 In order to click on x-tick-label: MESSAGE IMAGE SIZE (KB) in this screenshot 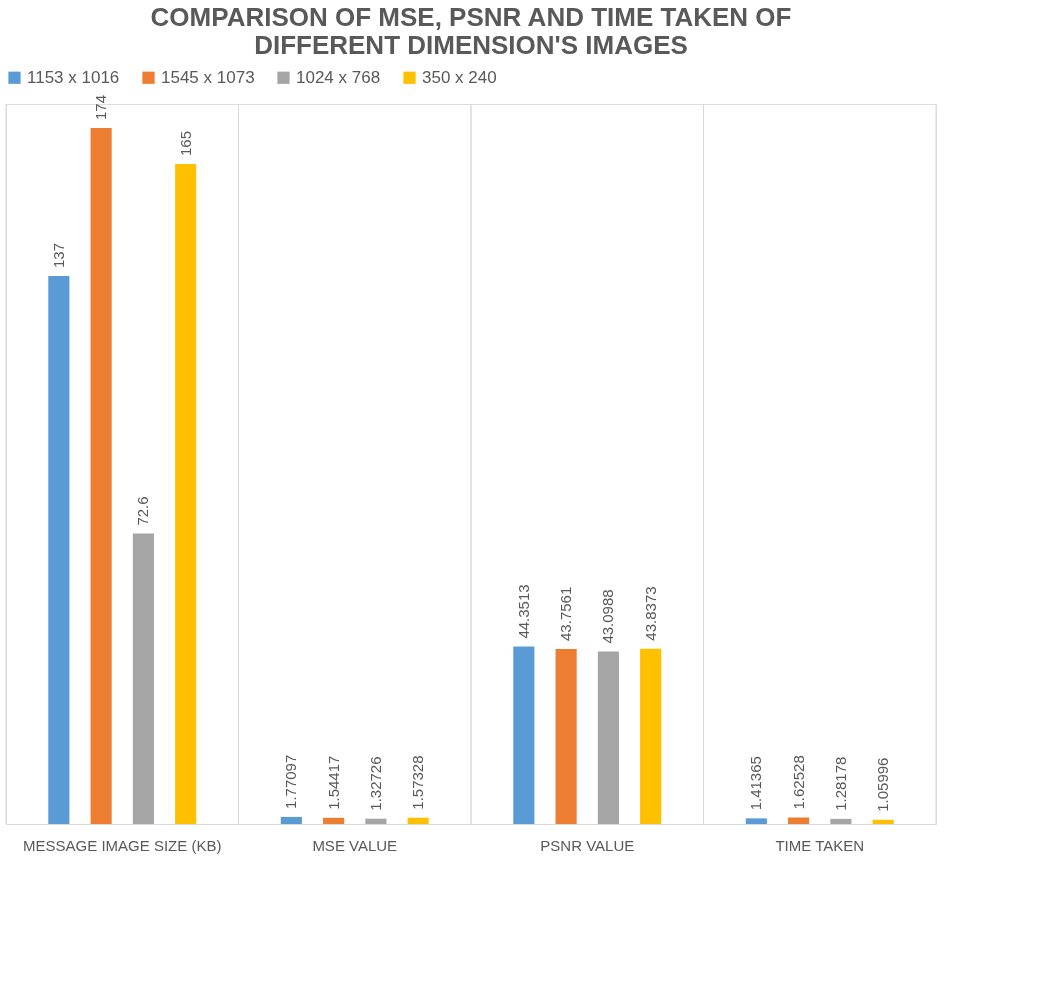, I will do `click(122, 845)`.